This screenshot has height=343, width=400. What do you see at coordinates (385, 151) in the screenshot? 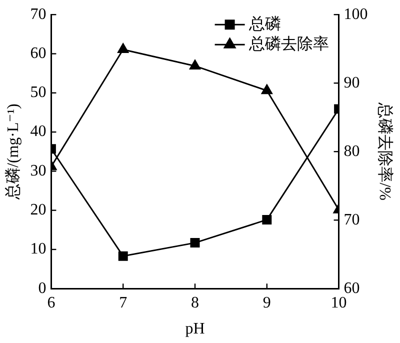
I see `y2-axis-title: 总磷去除率/%` at bounding box center [385, 151].